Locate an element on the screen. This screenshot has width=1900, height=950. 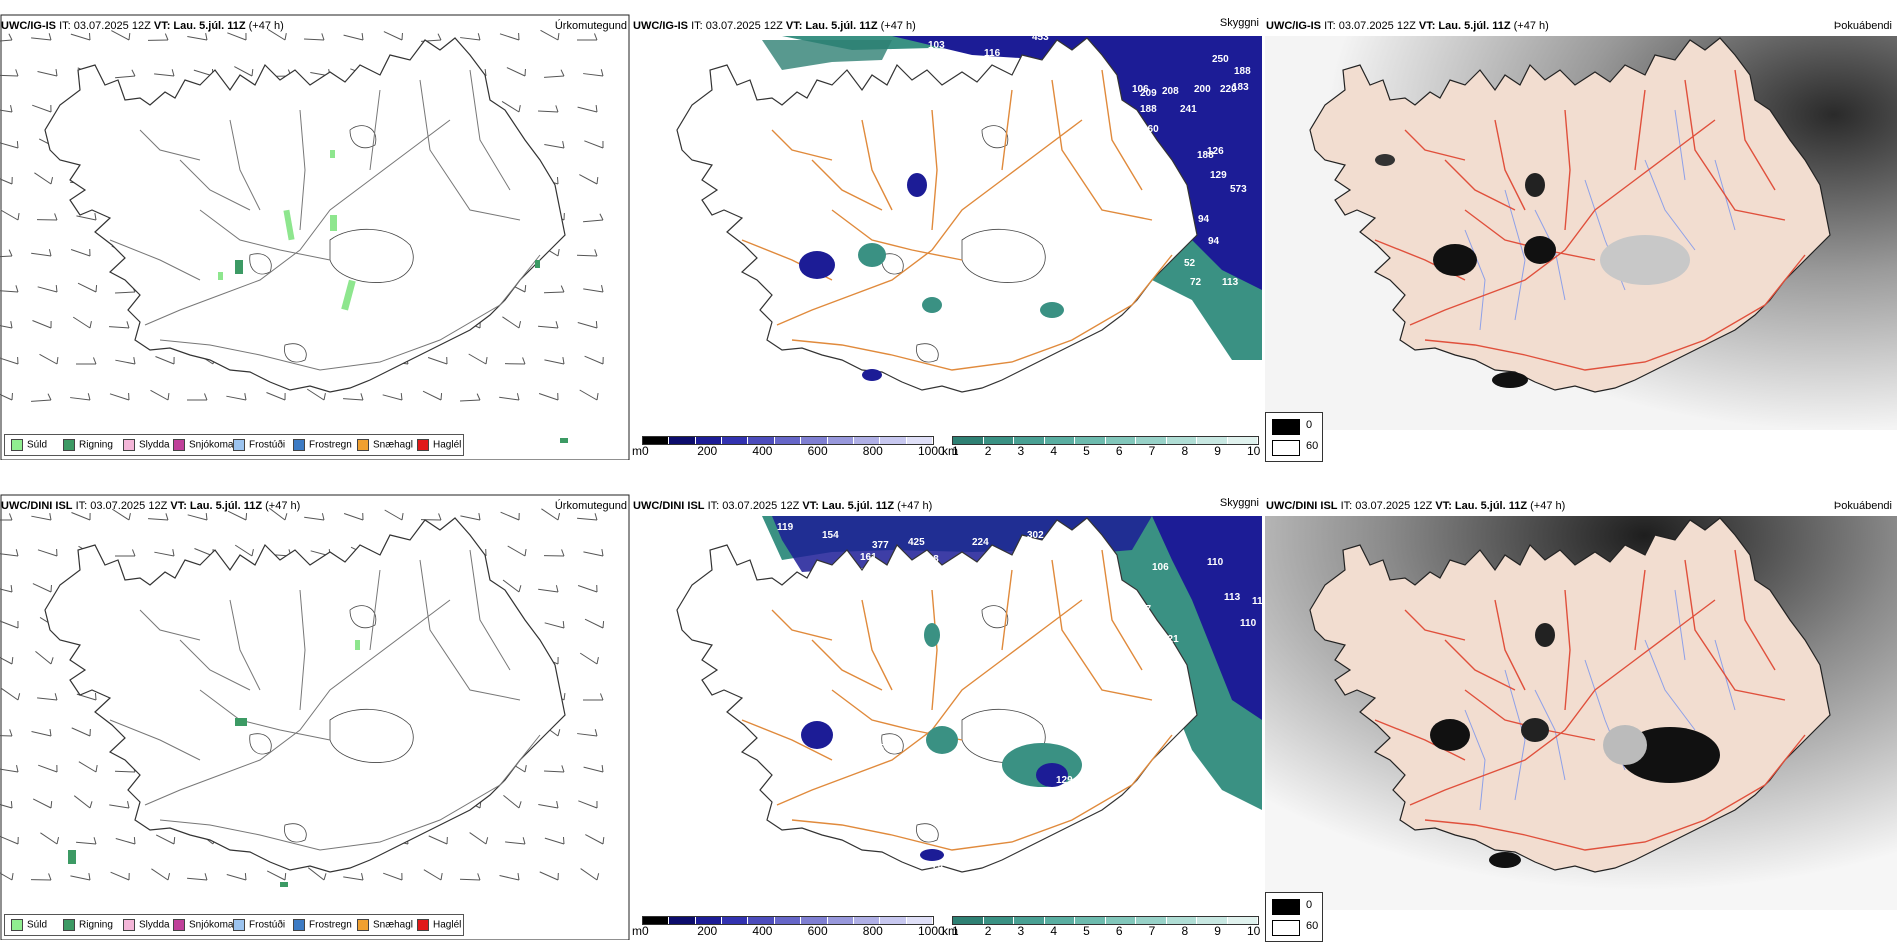
colorbar-tick: 1 is located at coordinates (955, 451).